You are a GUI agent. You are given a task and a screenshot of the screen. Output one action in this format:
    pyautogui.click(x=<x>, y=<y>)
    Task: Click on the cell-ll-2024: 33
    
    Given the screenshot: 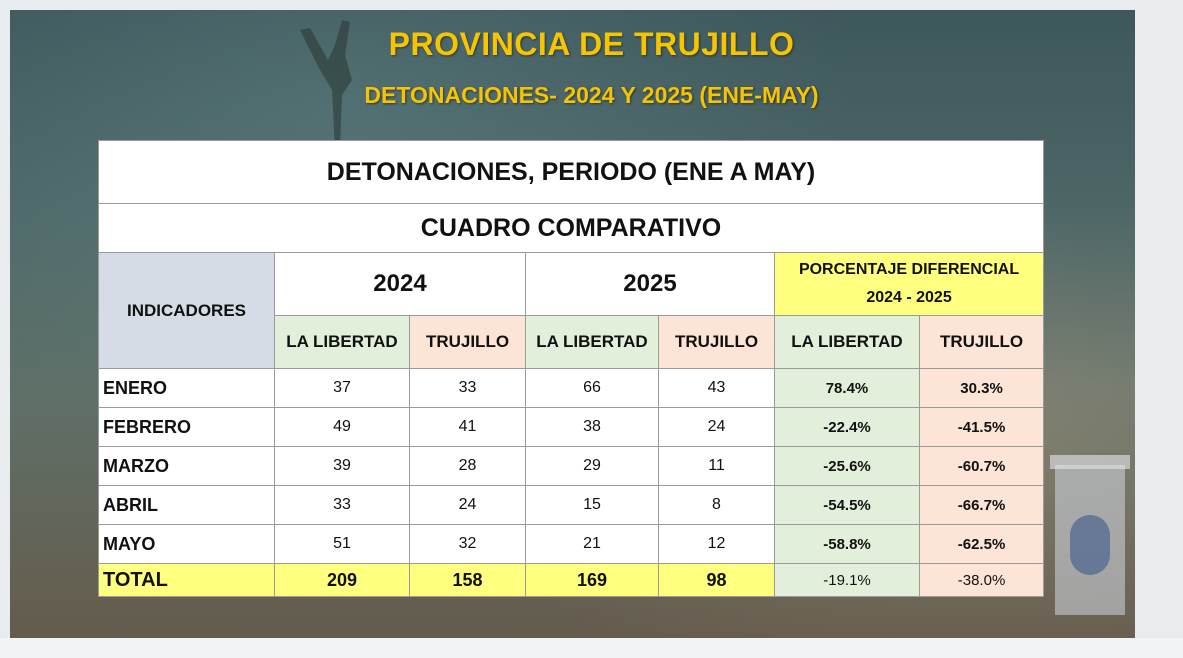 What is the action you would take?
    pyautogui.click(x=342, y=505)
    